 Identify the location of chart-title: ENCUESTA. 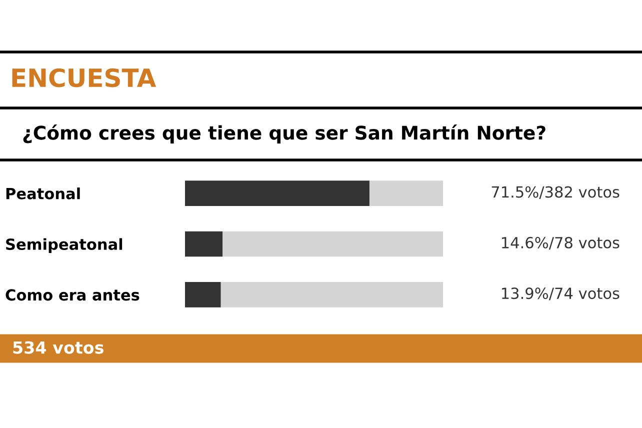
(84, 78).